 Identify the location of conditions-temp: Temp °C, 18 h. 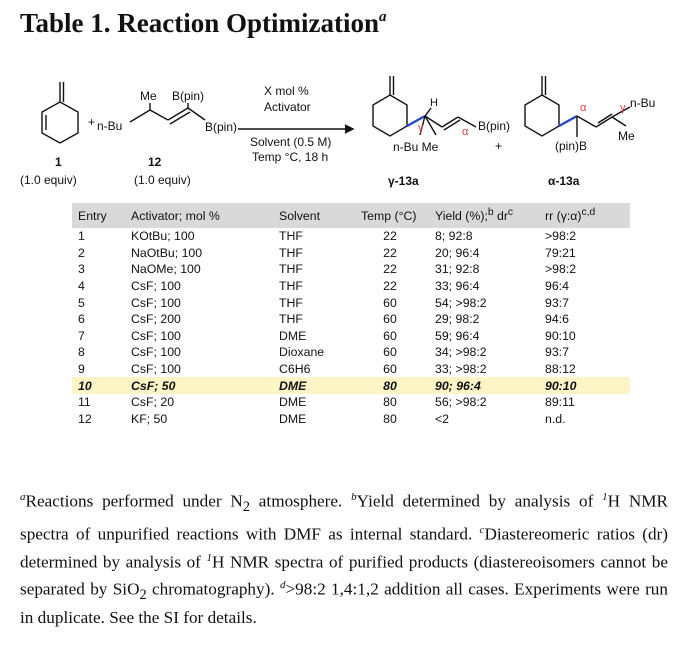
(290, 157).